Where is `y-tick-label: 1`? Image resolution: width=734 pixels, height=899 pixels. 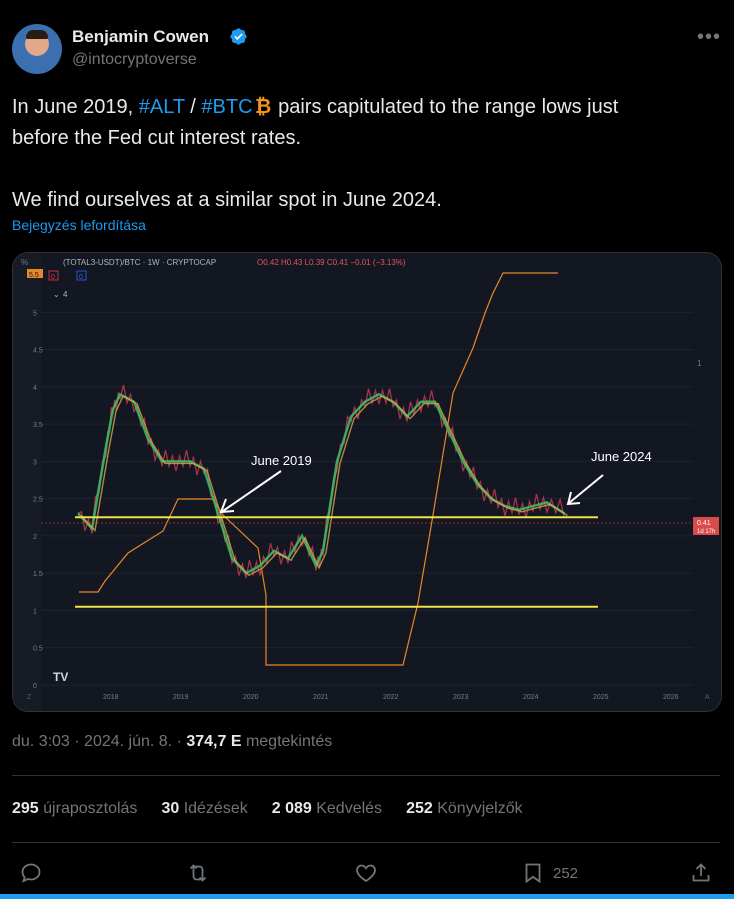
y-tick-label: 1 is located at coordinates (35, 611).